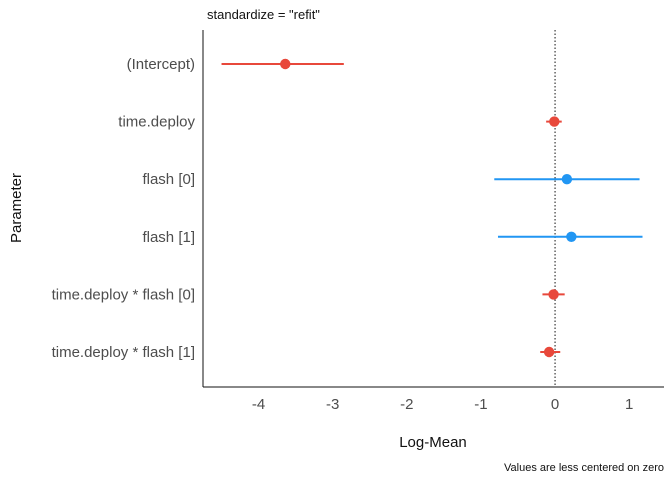 This screenshot has height=480, width=672. Describe the element at coordinates (433, 442) in the screenshot. I see `x-axis-label: Log-Mean` at that location.